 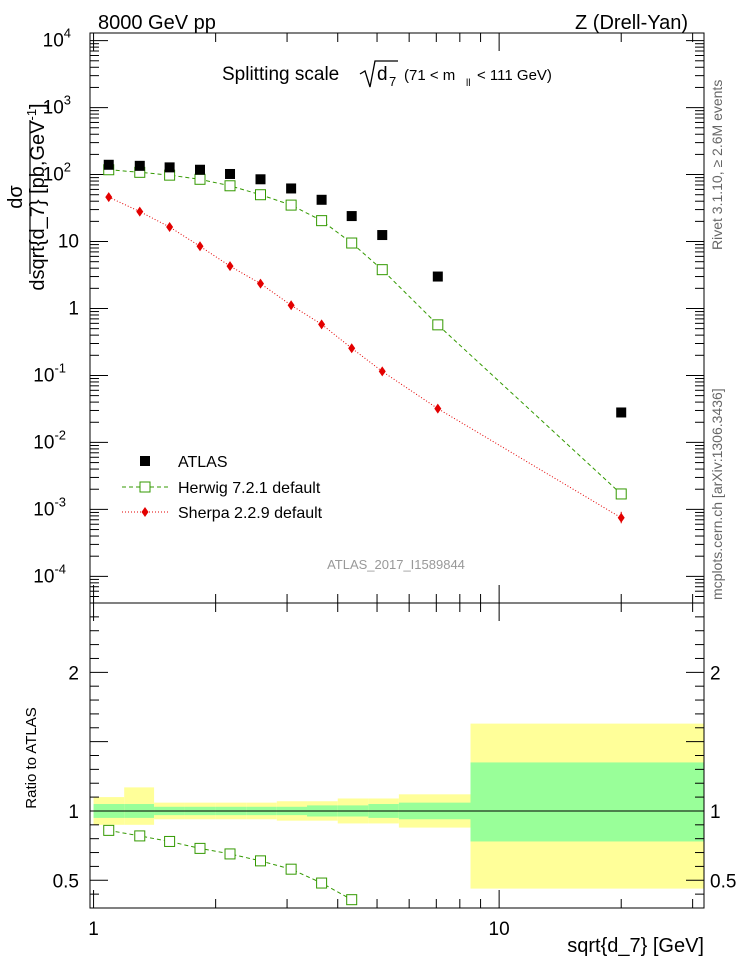 I want to click on ratio-y-tick-label-right: 0.5, so click(x=723, y=881).